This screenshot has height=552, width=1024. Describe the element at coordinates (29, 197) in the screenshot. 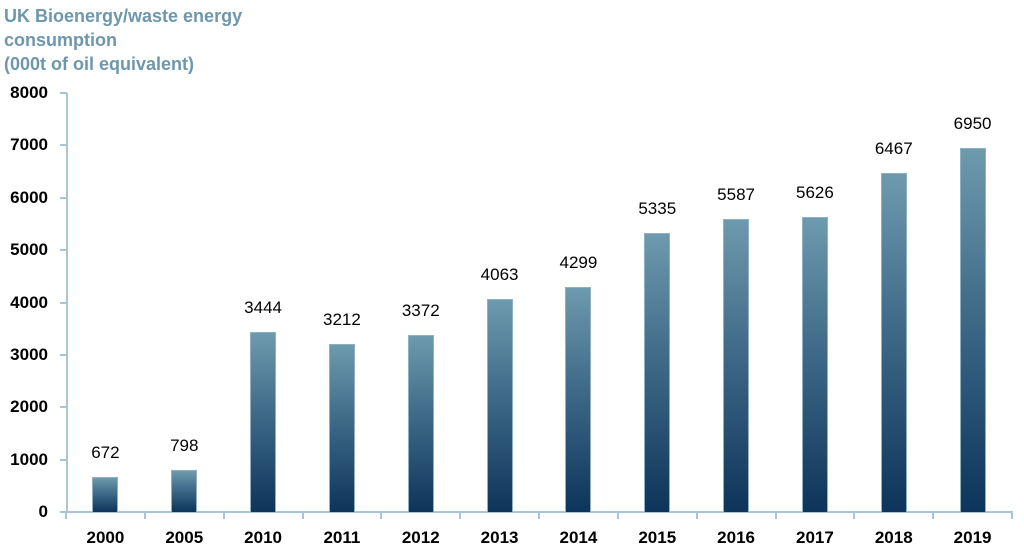

I see `y-tick-label: 6000` at that location.